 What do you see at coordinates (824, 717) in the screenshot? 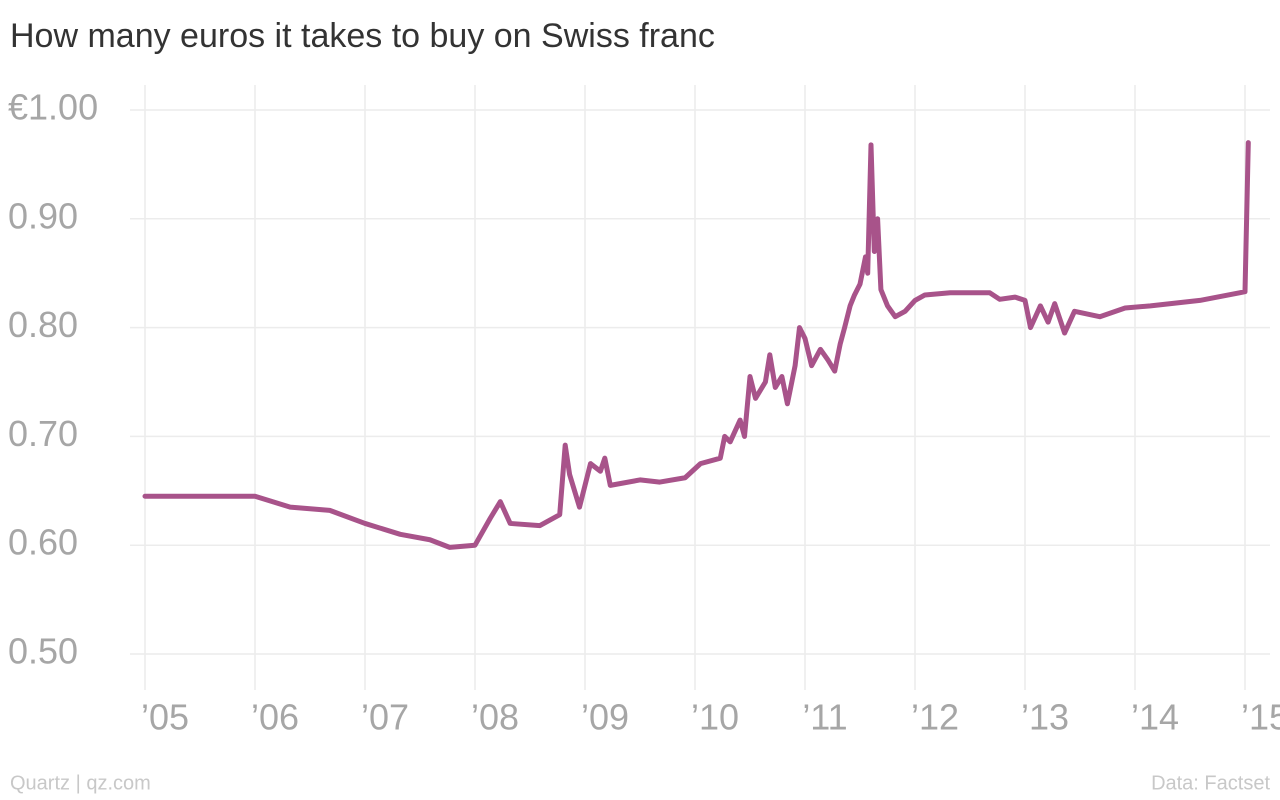
I see `x-tick-label: ’11` at bounding box center [824, 717].